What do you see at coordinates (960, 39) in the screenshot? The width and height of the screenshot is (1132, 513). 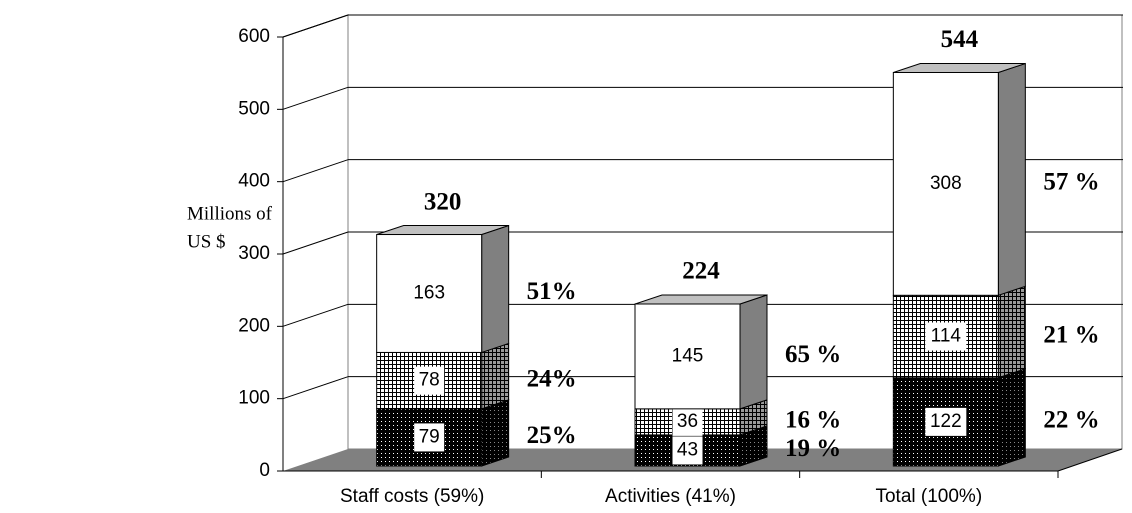 I see `total-label: 544` at bounding box center [960, 39].